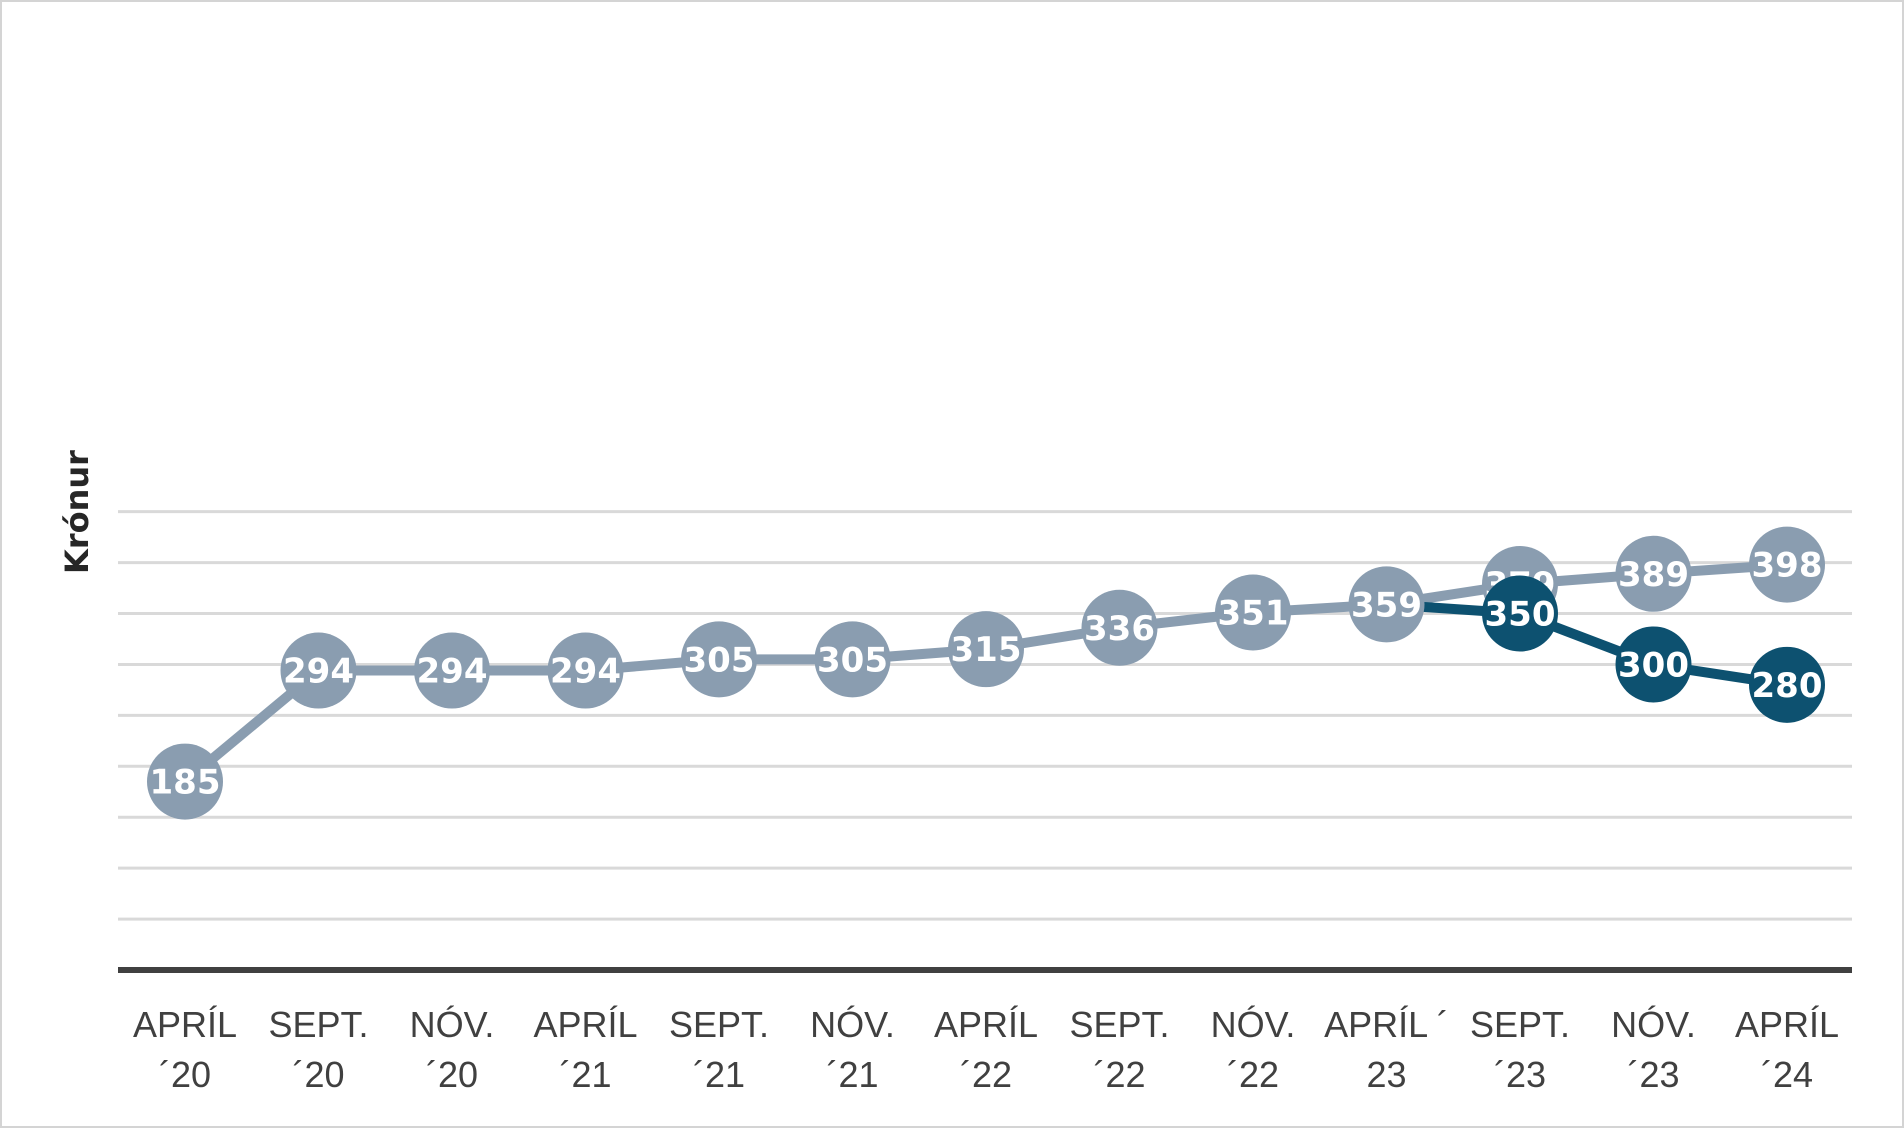 This screenshot has height=1128, width=1904. I want to click on series-1-data-label: 398, so click(1787, 566).